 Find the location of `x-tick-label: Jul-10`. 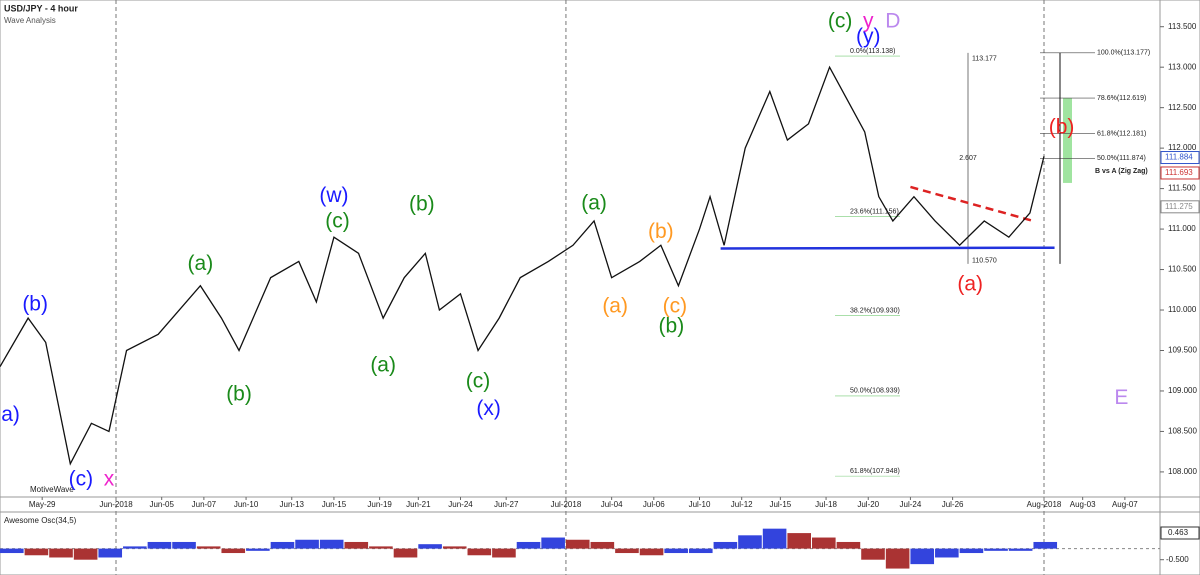

x-tick-label: Jul-10 is located at coordinates (700, 504).